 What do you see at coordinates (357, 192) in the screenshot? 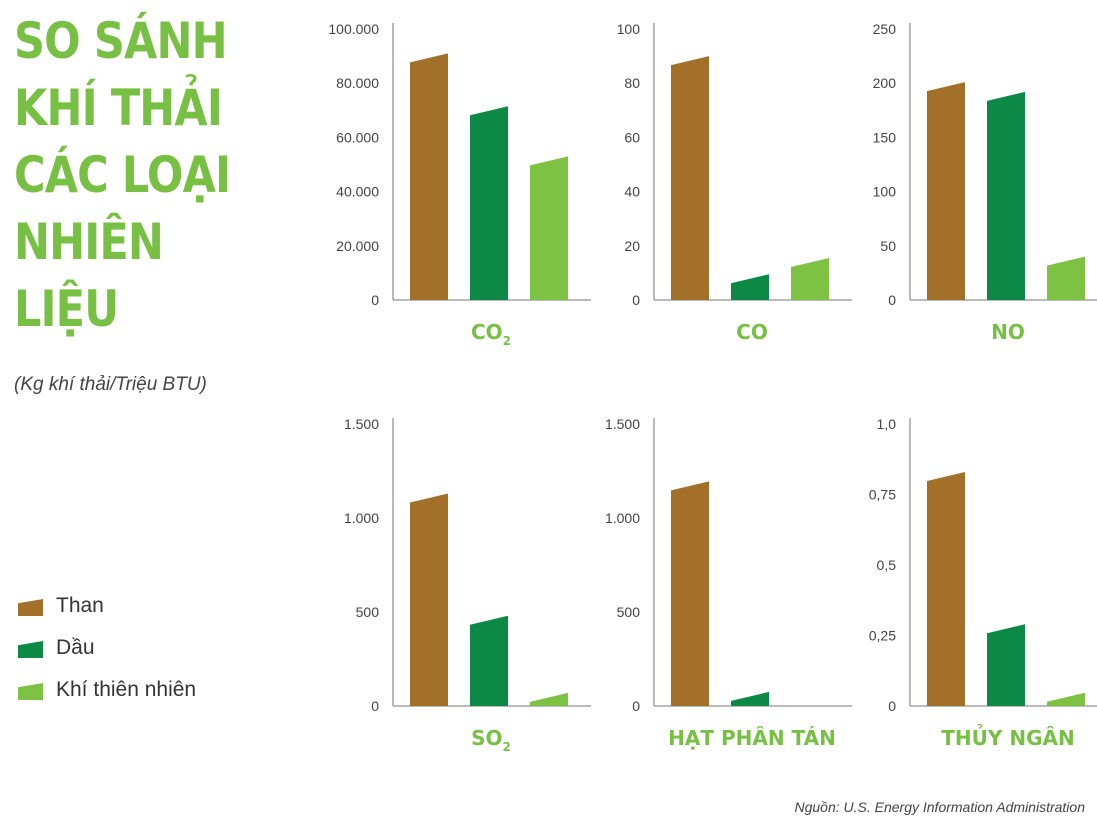
I see `y-tick-label: 40.000` at bounding box center [357, 192].